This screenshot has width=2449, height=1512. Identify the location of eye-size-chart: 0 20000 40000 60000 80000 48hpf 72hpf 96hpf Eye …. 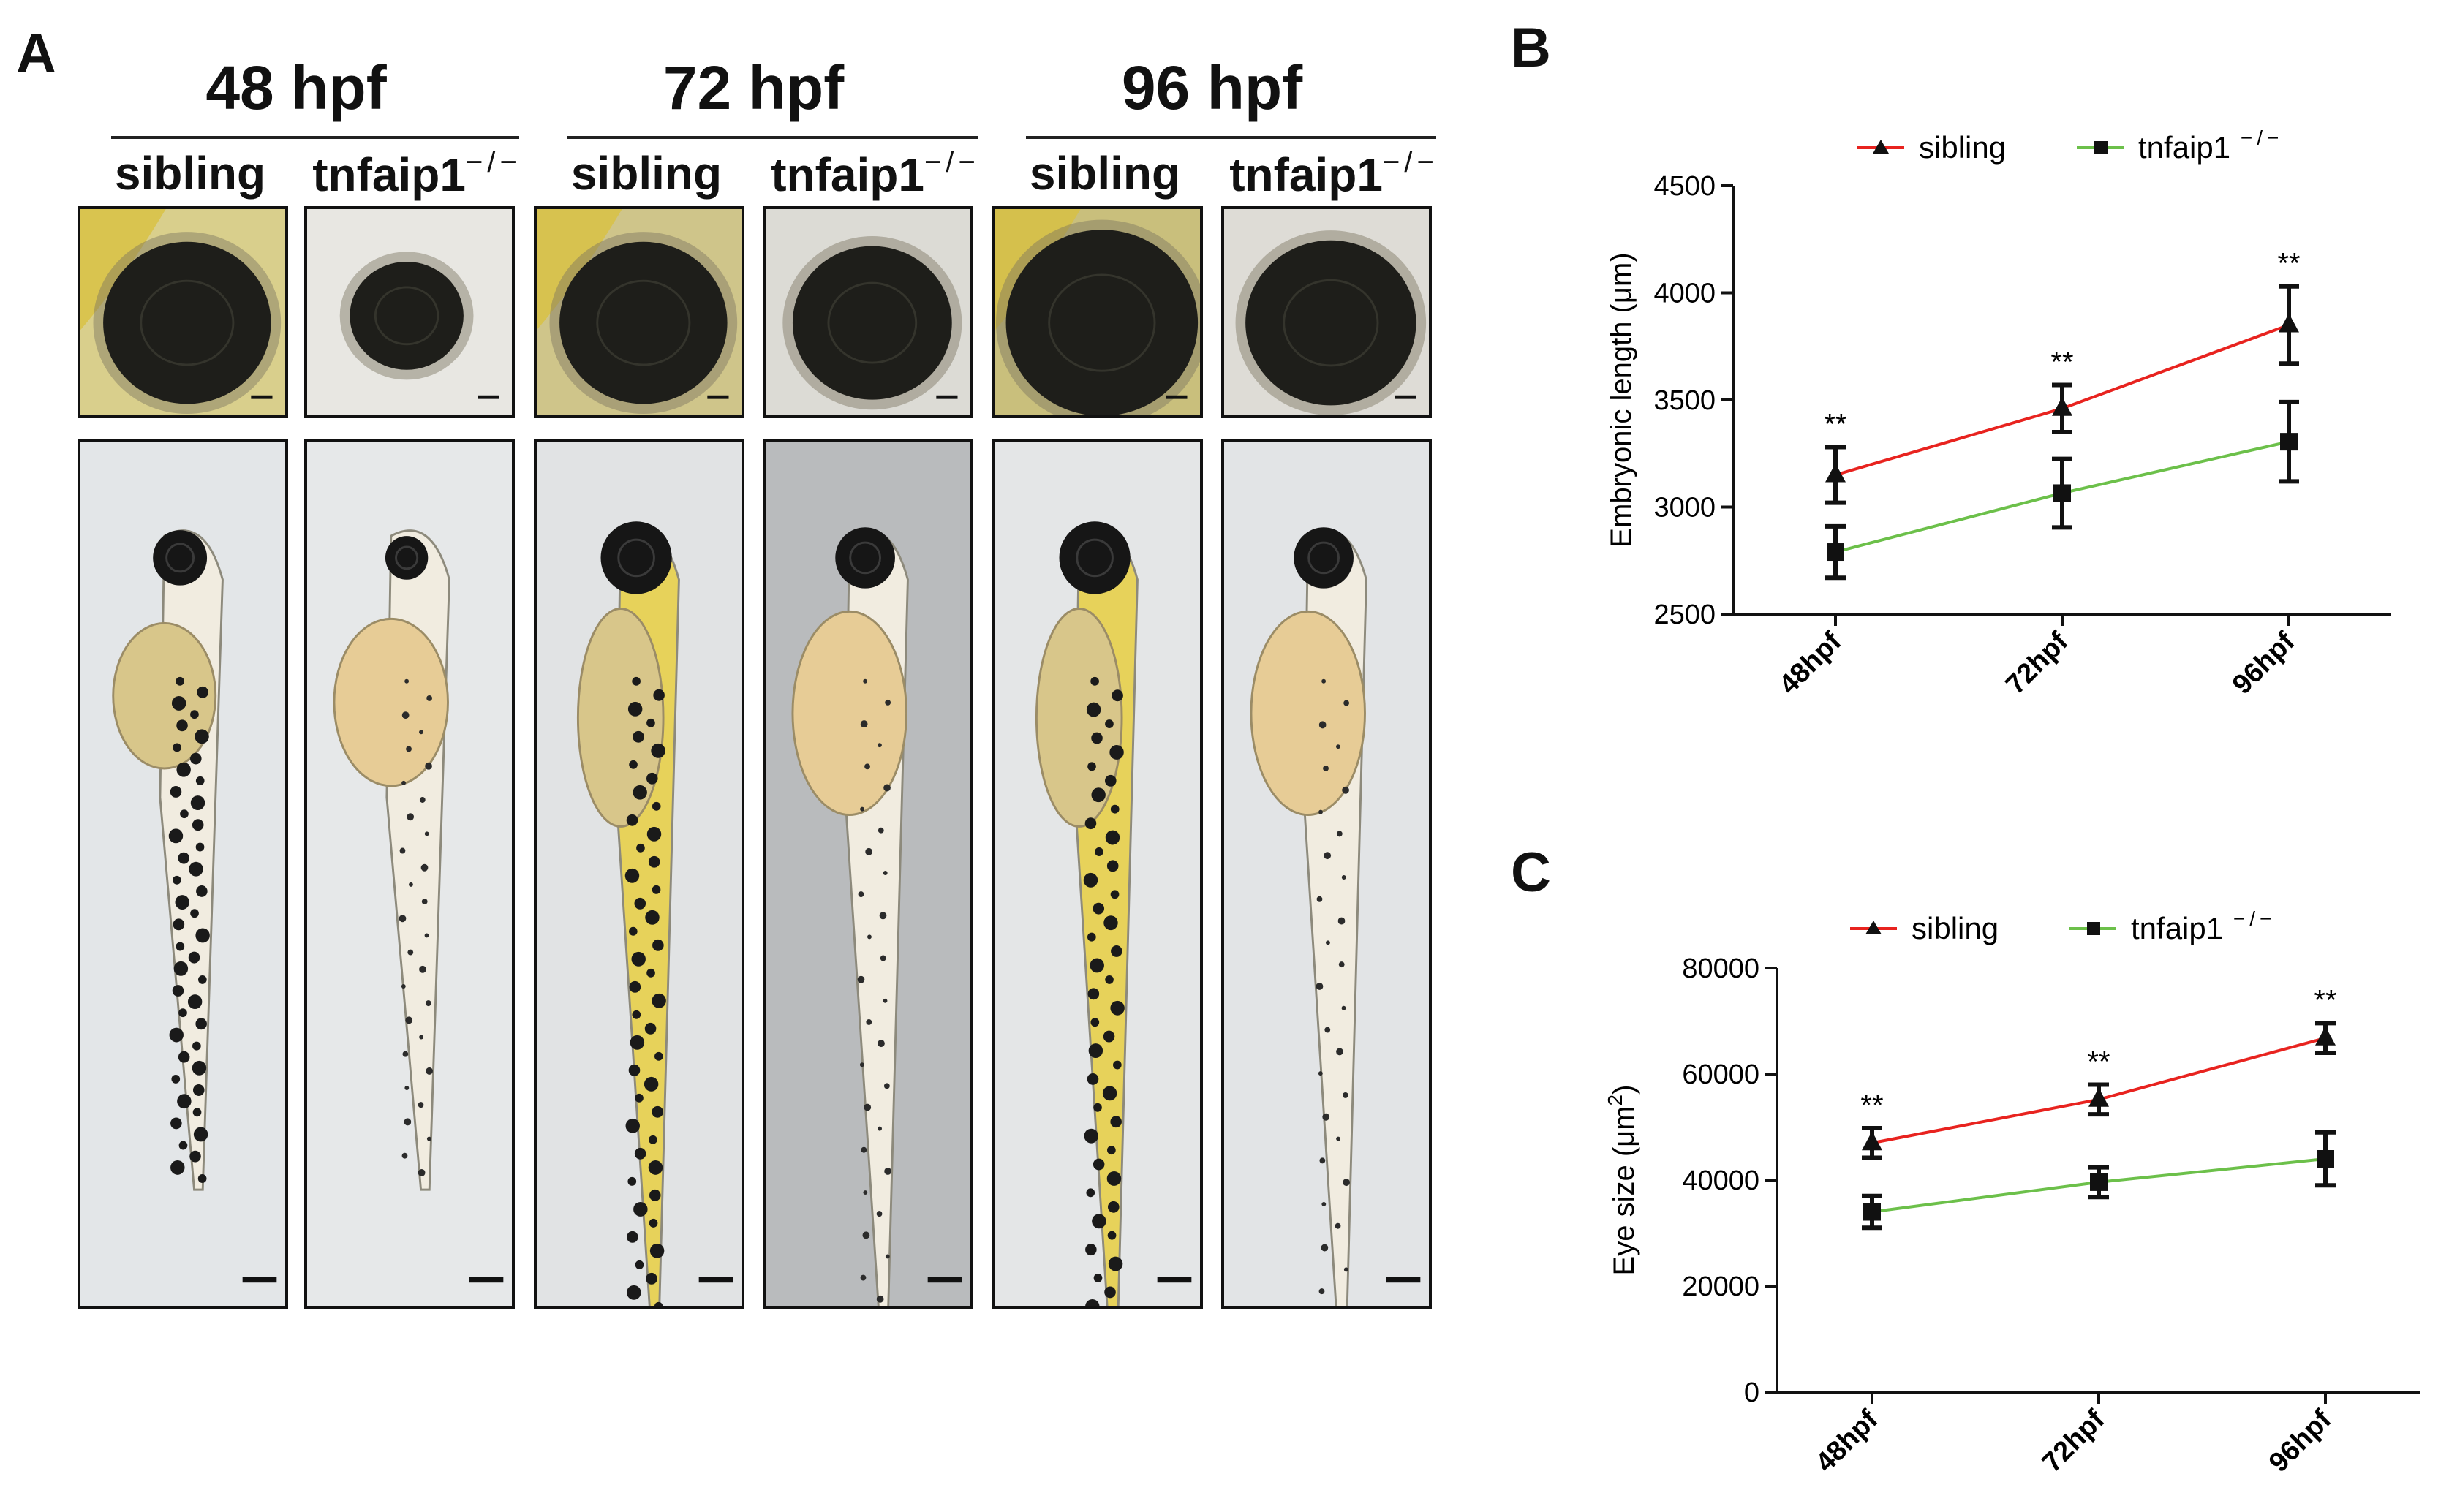
(2012, 1192).